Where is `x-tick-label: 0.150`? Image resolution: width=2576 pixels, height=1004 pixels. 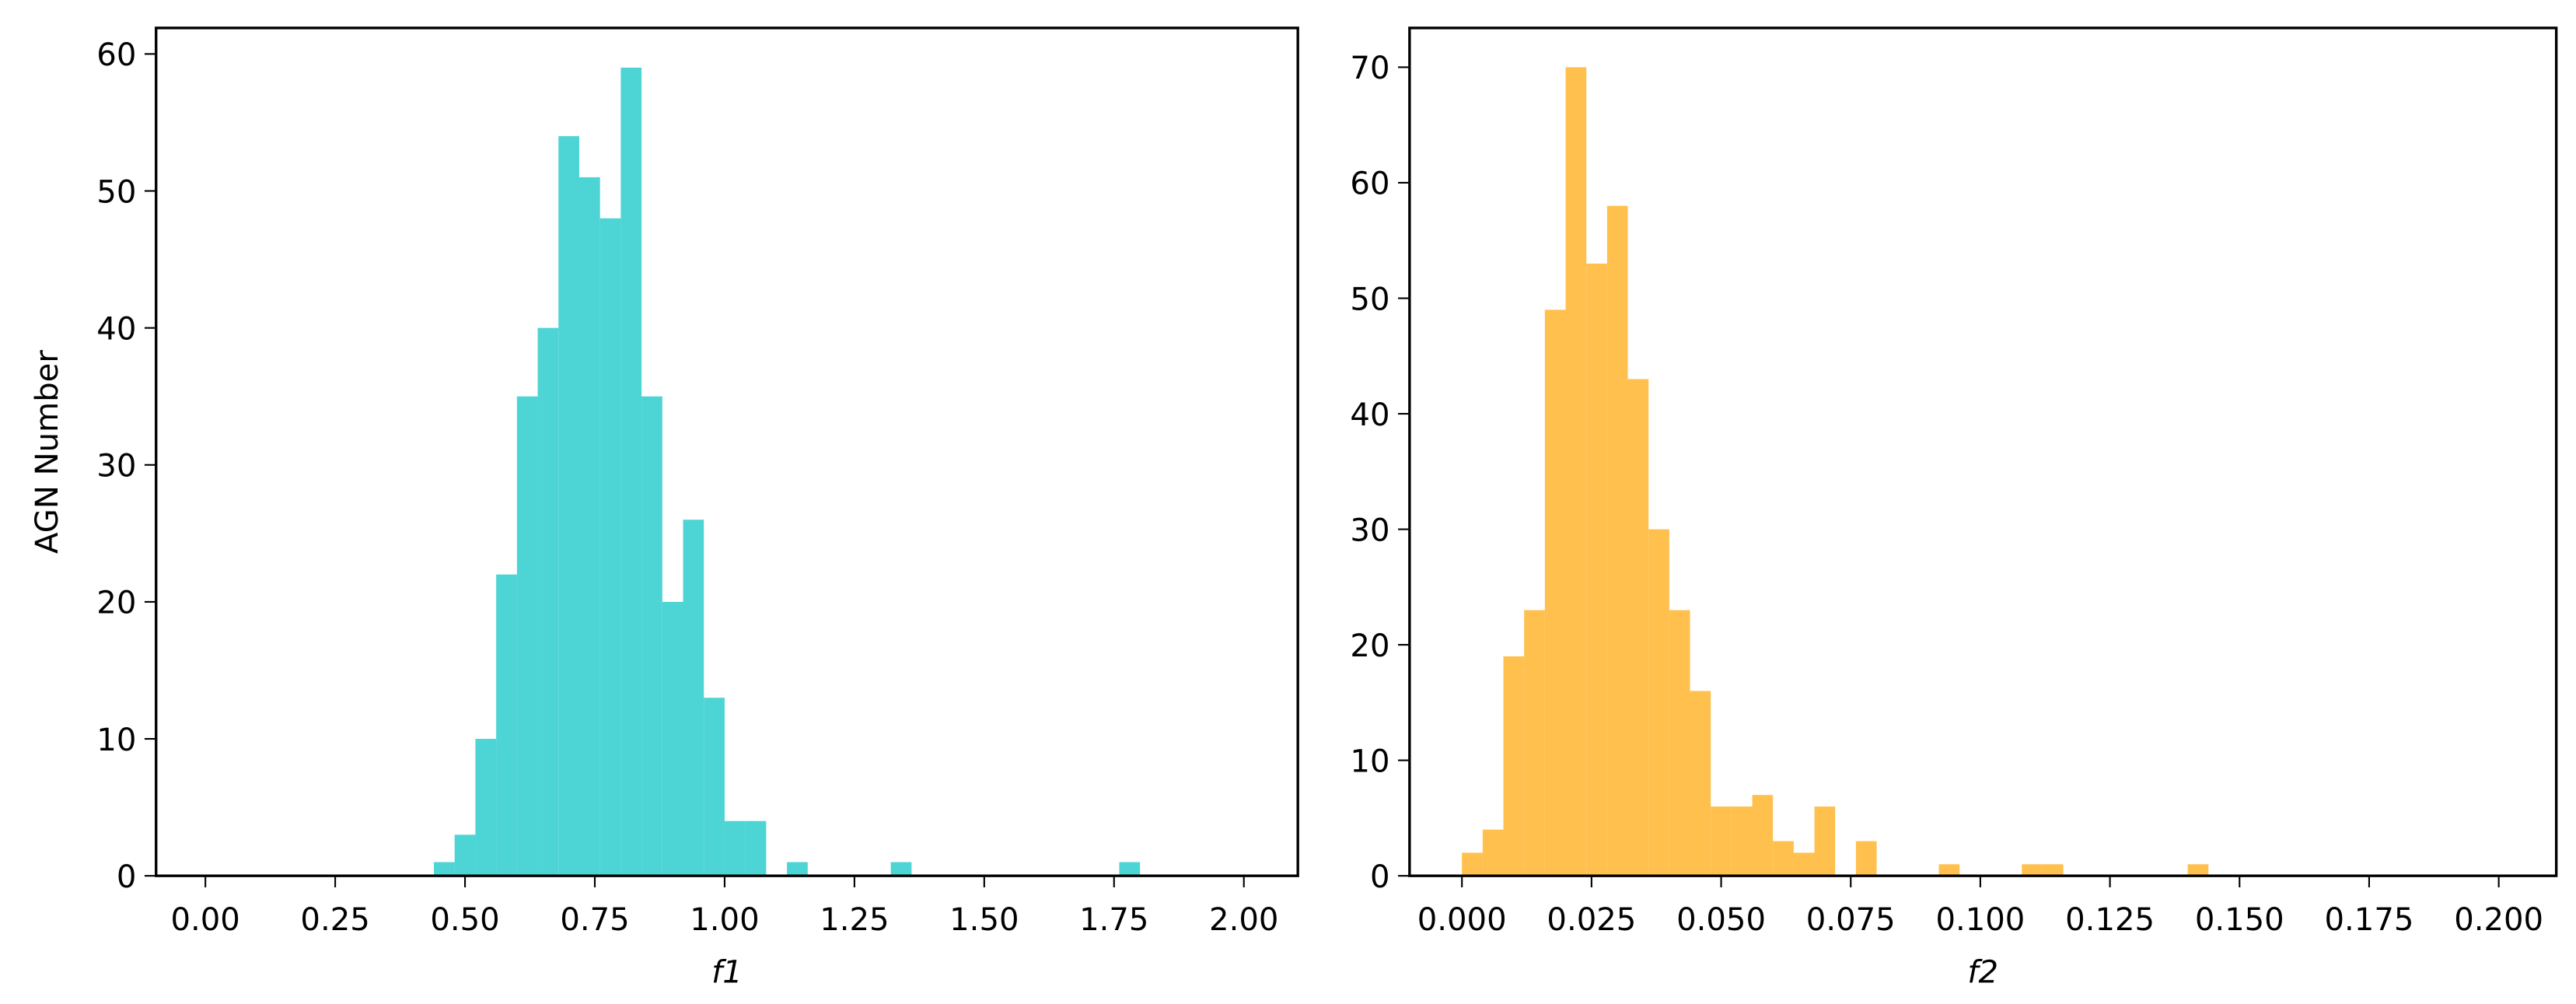
x-tick-label: 0.150 is located at coordinates (2239, 920).